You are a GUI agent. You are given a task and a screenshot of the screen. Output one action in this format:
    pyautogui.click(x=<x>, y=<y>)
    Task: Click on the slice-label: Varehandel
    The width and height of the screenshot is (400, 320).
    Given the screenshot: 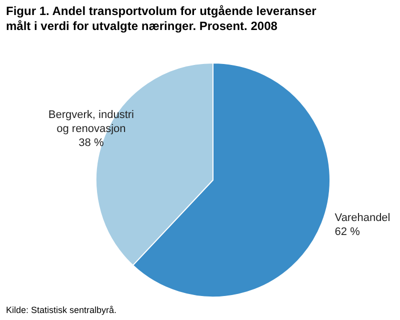 What is the action you would take?
    pyautogui.click(x=362, y=218)
    